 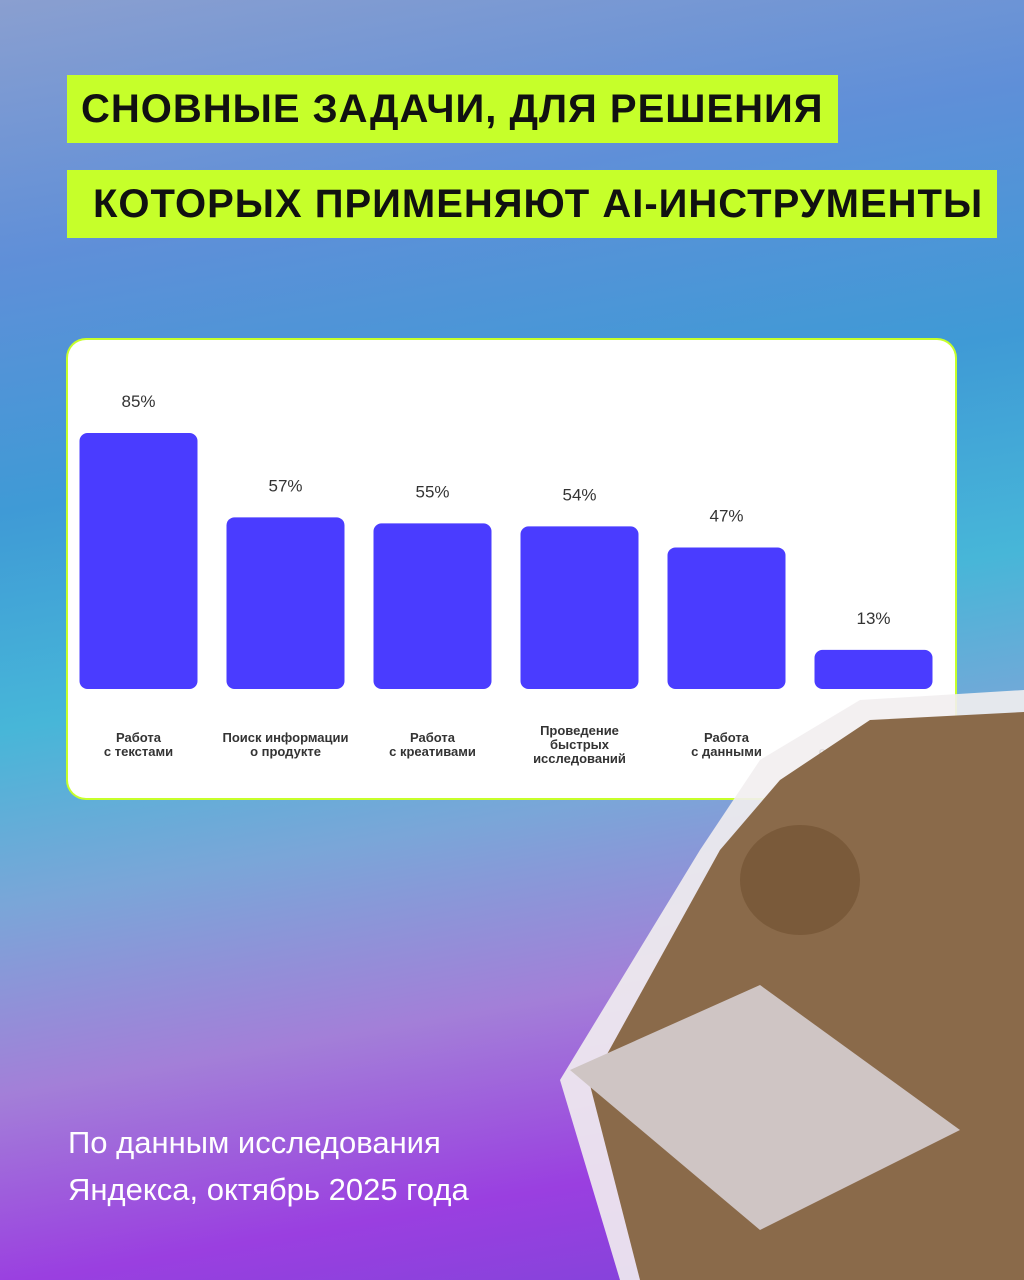 What do you see at coordinates (268, 1189) in the screenshot?
I see `source-text: Яндекса, октябрь 2025 года` at bounding box center [268, 1189].